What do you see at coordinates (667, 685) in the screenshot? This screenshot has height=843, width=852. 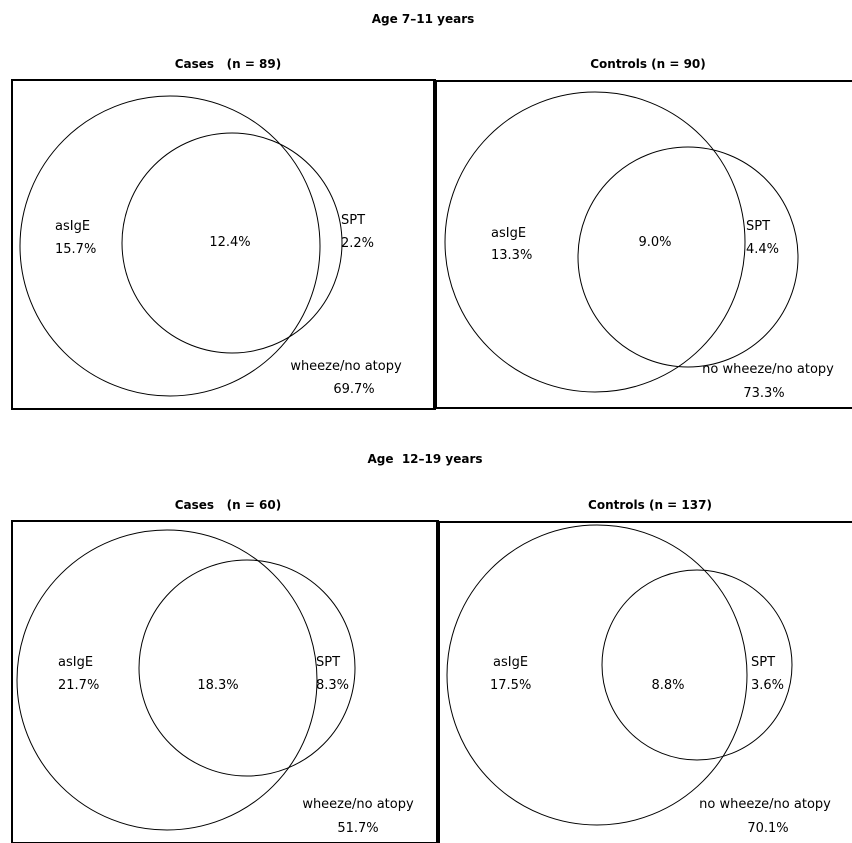 I see `overlap-pct: 8.8%` at bounding box center [667, 685].